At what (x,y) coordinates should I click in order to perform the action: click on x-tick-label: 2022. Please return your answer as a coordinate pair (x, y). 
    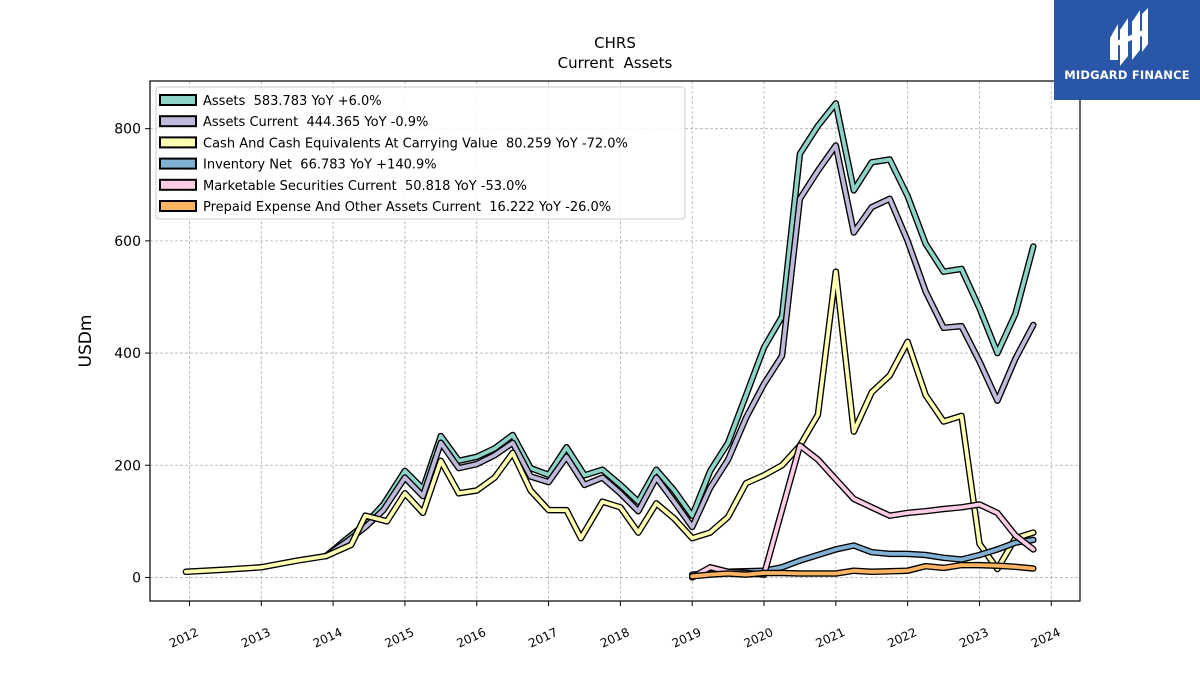
    Looking at the image, I should click on (902, 638).